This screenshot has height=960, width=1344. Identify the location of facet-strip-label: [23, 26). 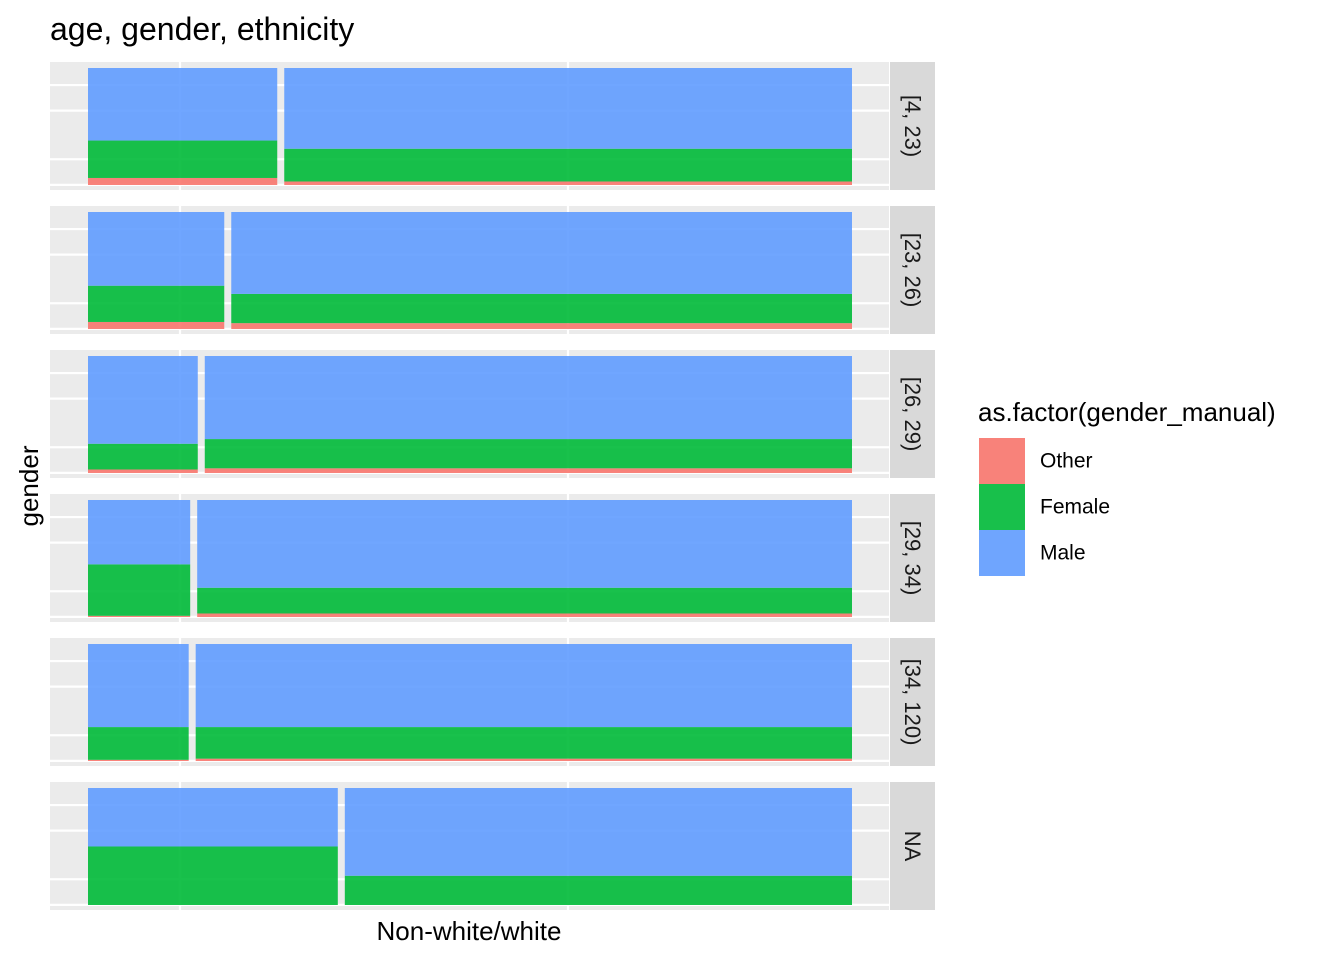
(912, 270).